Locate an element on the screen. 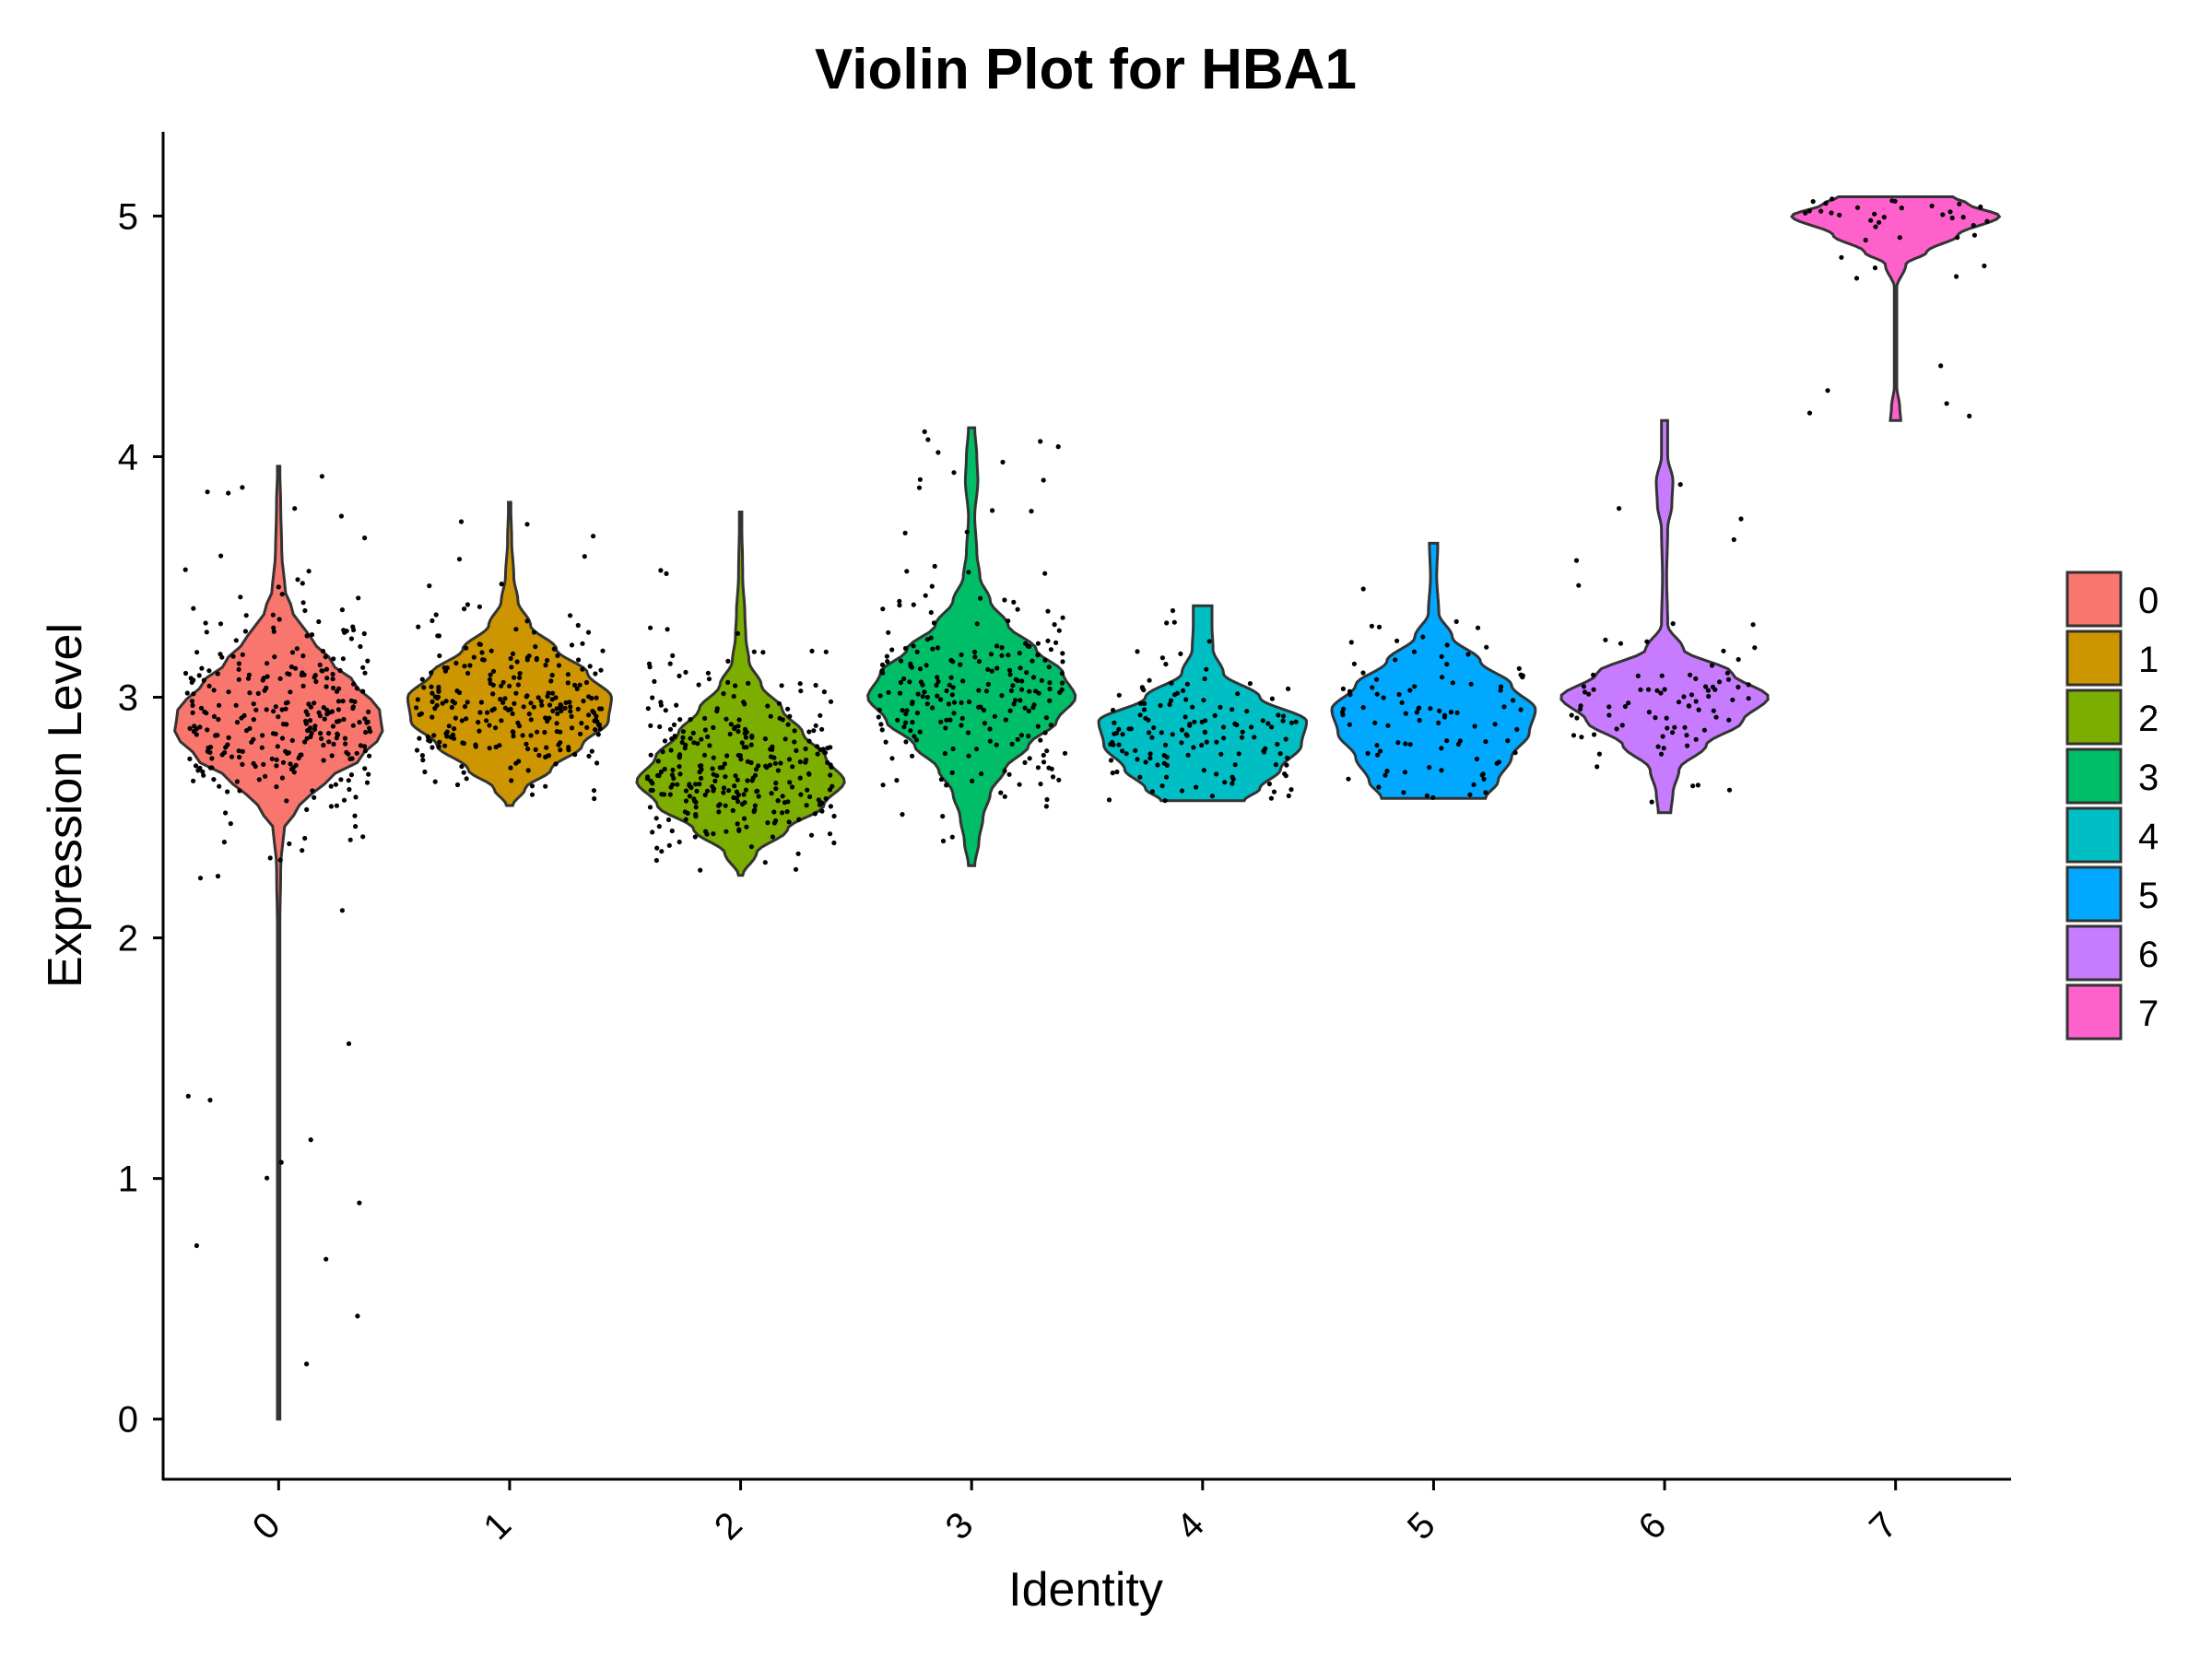  legend-label-7: 7 is located at coordinates (2148, 1014).